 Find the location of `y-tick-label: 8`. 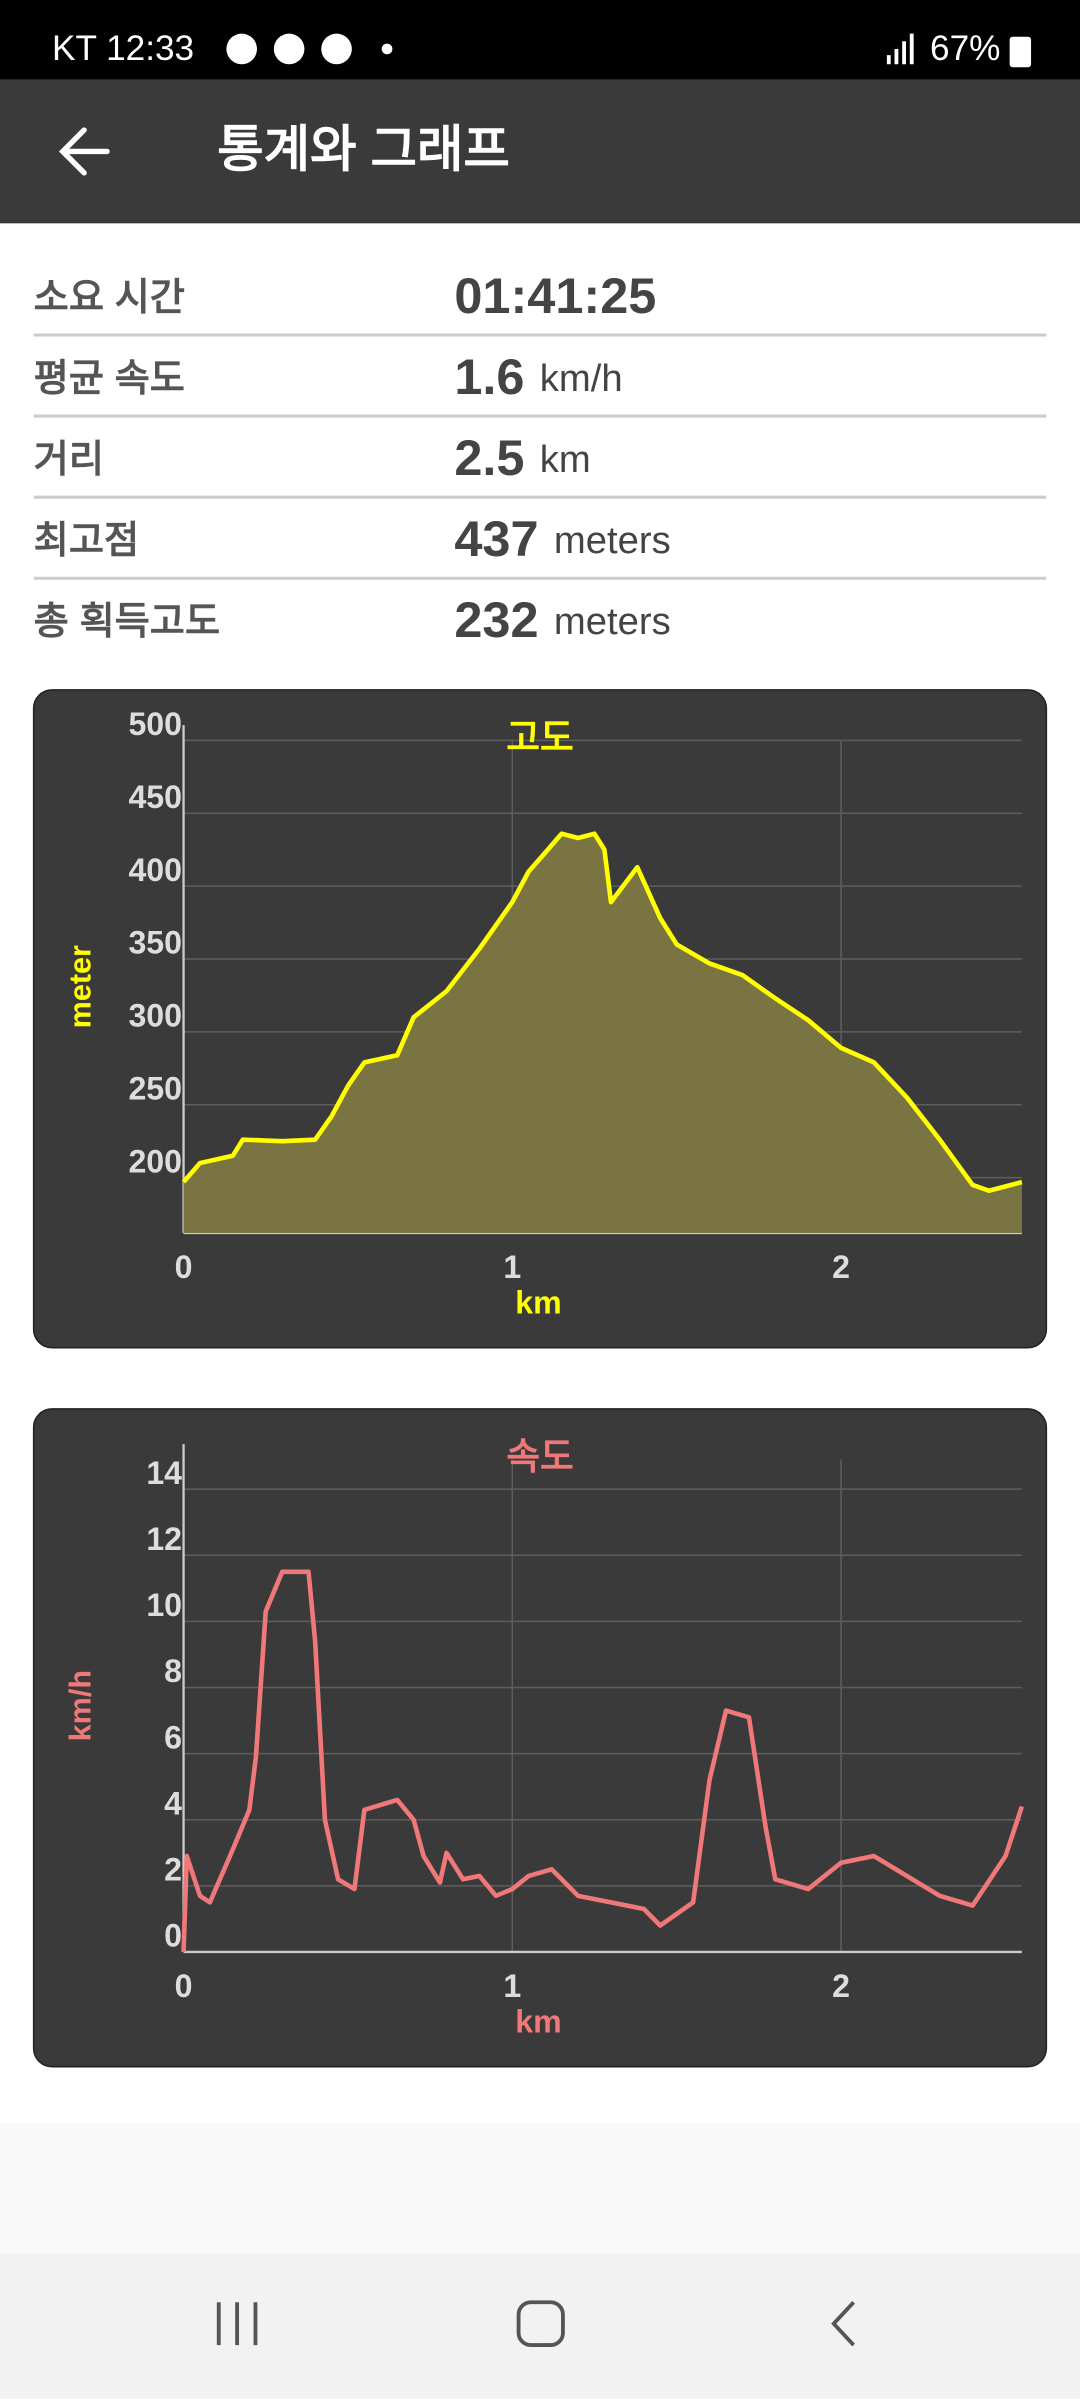

y-tick-label: 8 is located at coordinates (173, 1671).